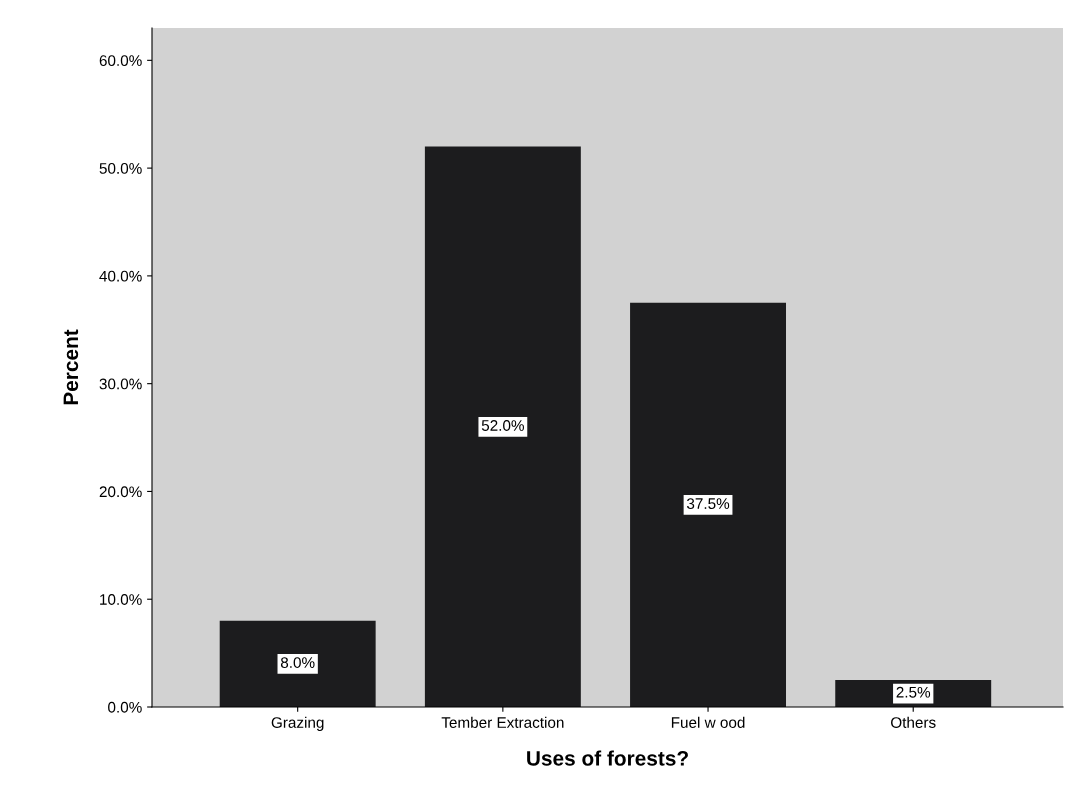 The image size is (1081, 807). I want to click on y-tick-label: 20.0%, so click(120, 492).